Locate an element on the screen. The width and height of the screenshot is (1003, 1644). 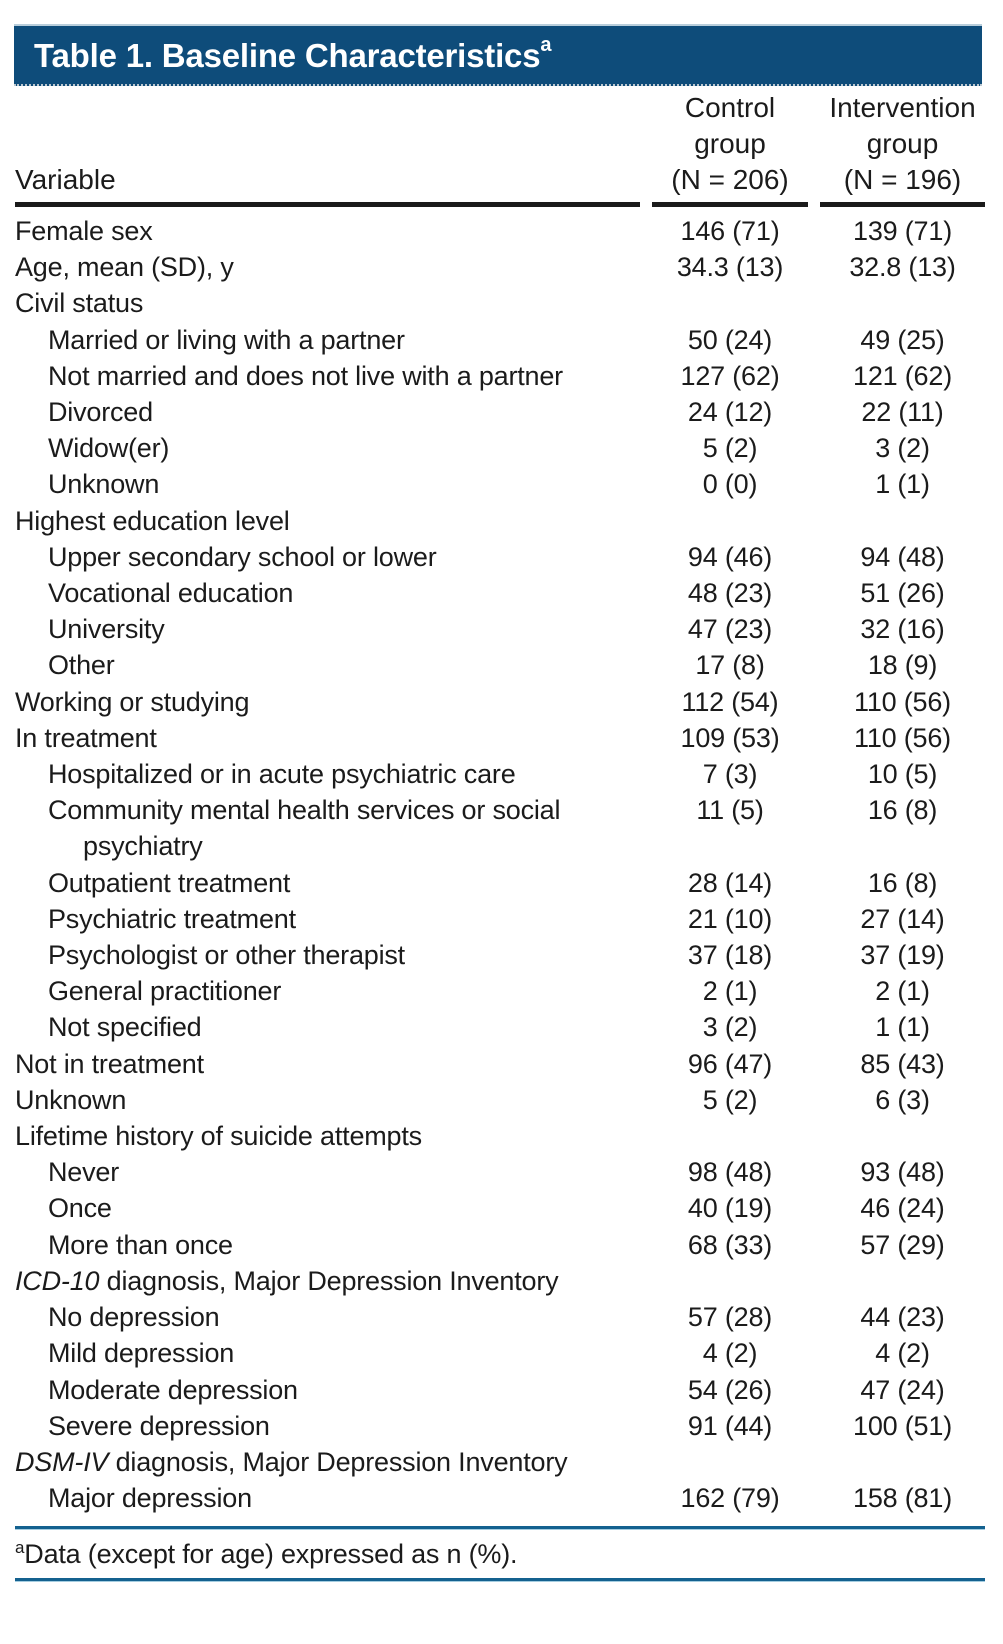
row-label: Female sex is located at coordinates (84, 231).